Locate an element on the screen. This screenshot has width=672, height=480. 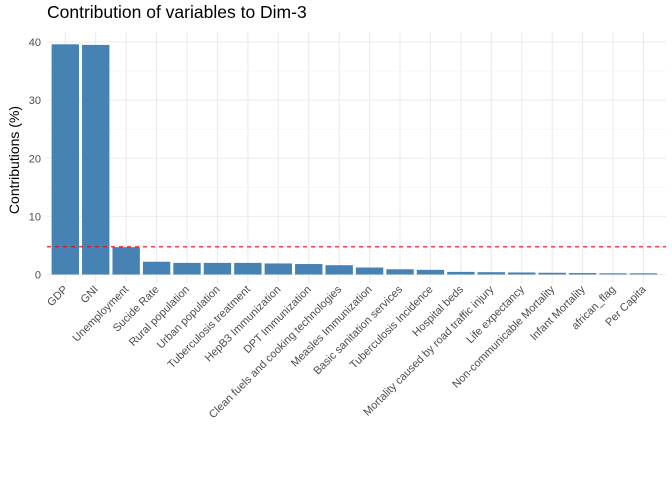
y-tick-label: 20 is located at coordinates (35, 159).